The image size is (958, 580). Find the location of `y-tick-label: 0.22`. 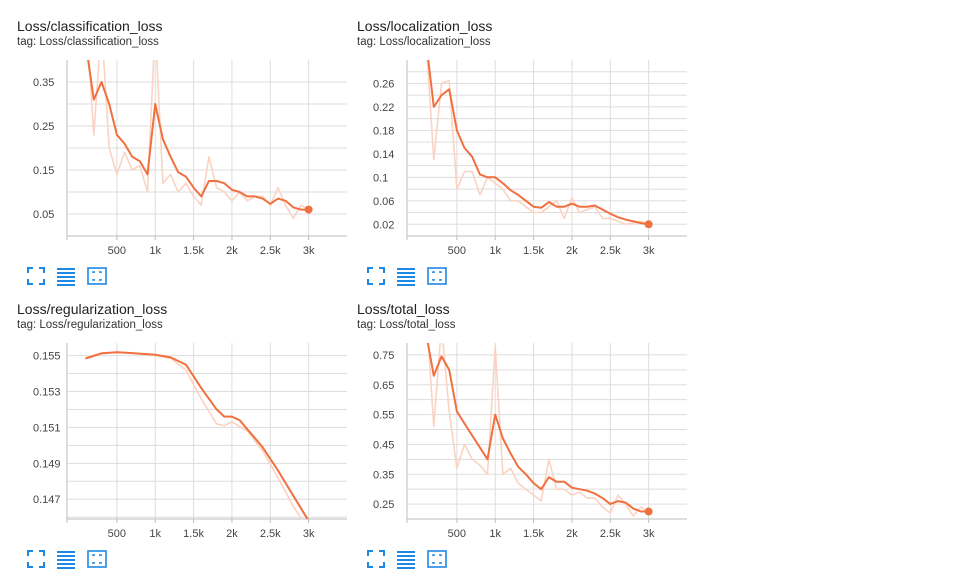

y-tick-label: 0.22 is located at coordinates (383, 108).